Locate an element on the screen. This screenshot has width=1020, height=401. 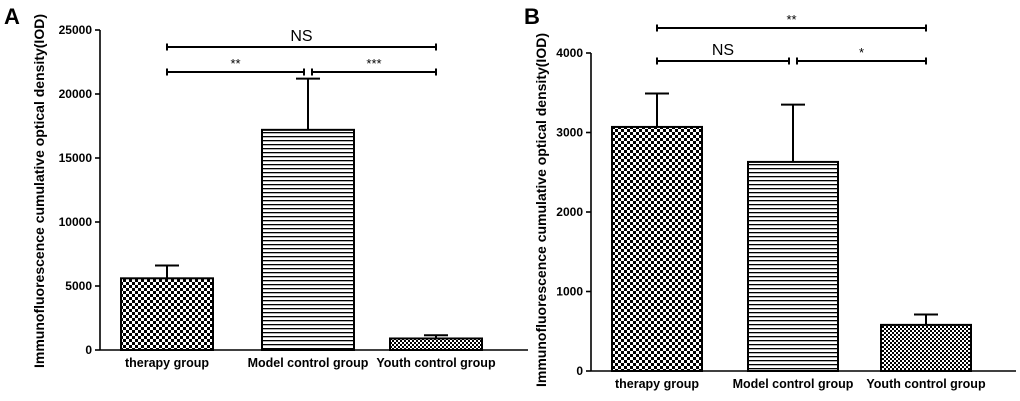
panel-letter: B is located at coordinates (532, 16).